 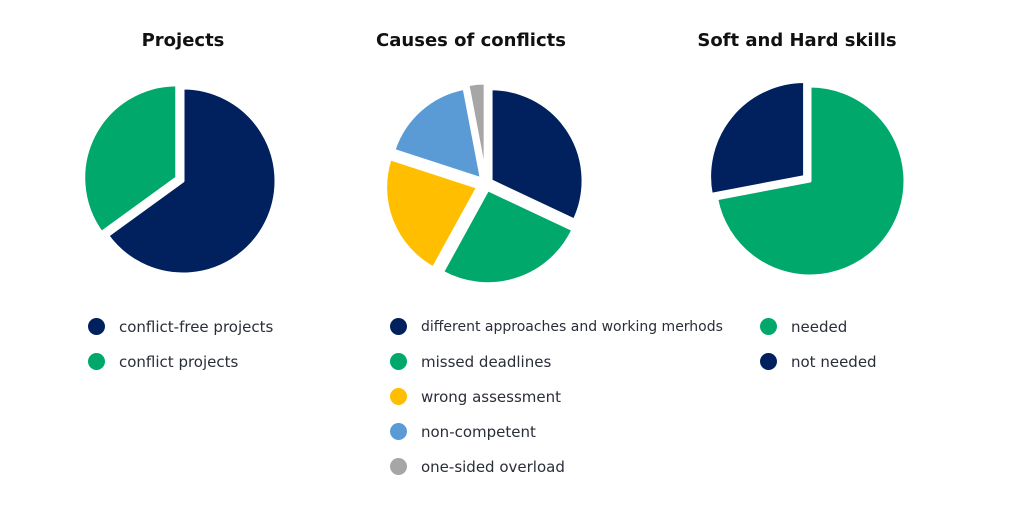 I want to click on pie-slice-not-needed, so click(x=757, y=138).